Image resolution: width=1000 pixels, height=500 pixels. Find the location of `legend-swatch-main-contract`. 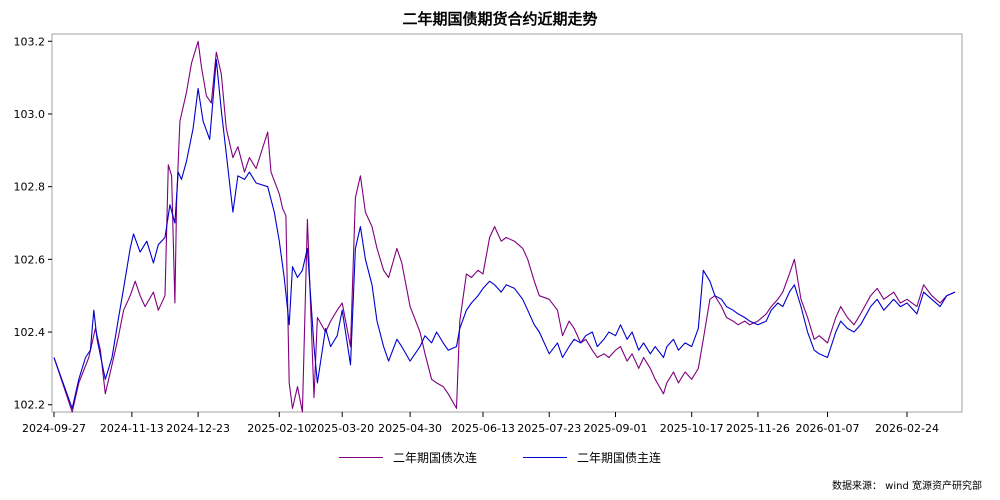

legend-swatch-main-contract is located at coordinates (545, 457).